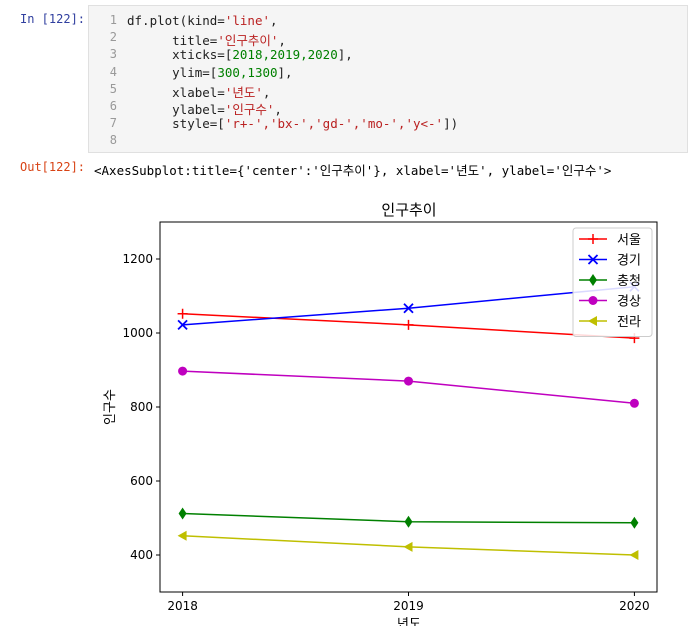 The height and width of the screenshot is (626, 689). Describe the element at coordinates (141, 555) in the screenshot. I see `y-tick-label: 400` at that location.